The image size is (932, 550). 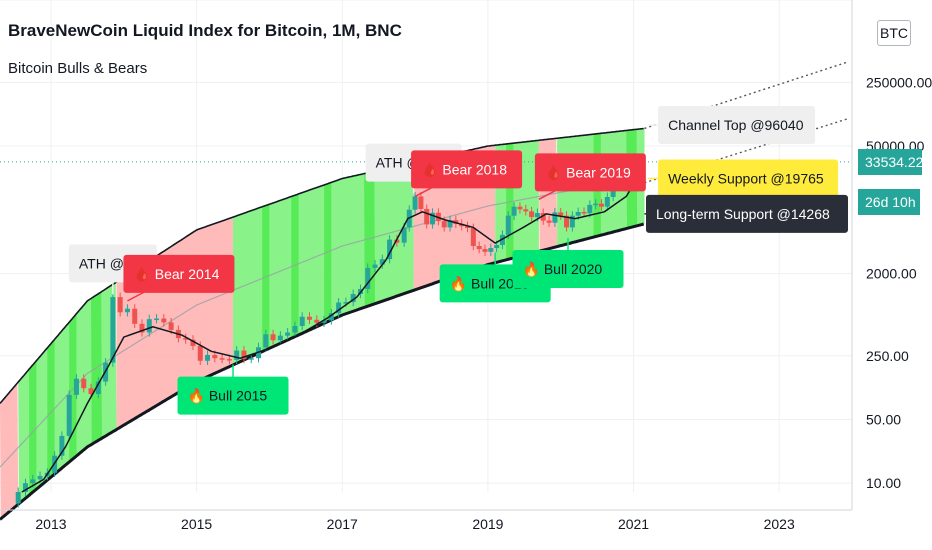 I want to click on annotation-text: 🩸 Bear 2019, so click(x=588, y=172).